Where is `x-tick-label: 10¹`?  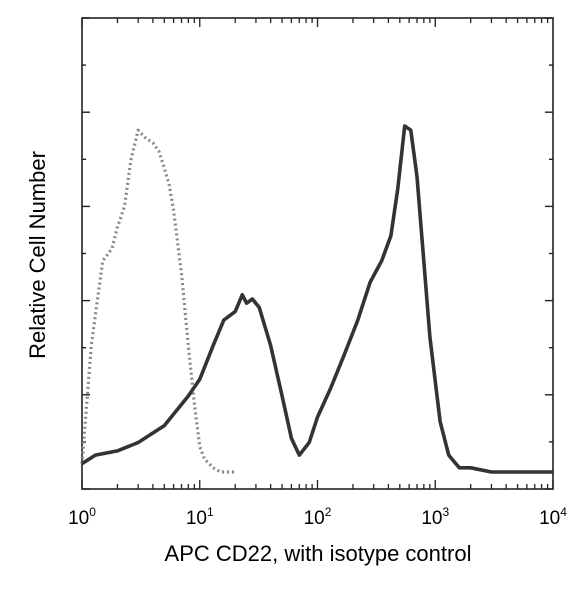 x-tick-label: 10¹ is located at coordinates (200, 517).